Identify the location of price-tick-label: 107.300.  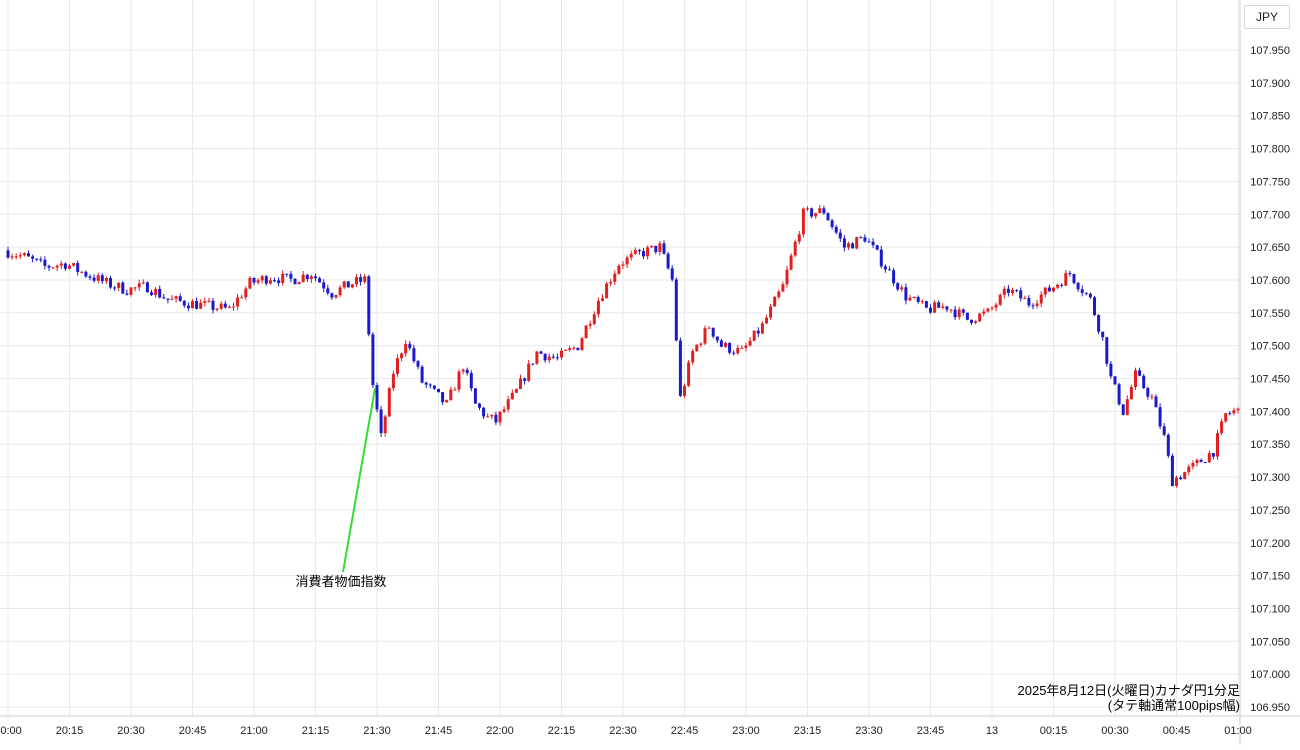
(1270, 478).